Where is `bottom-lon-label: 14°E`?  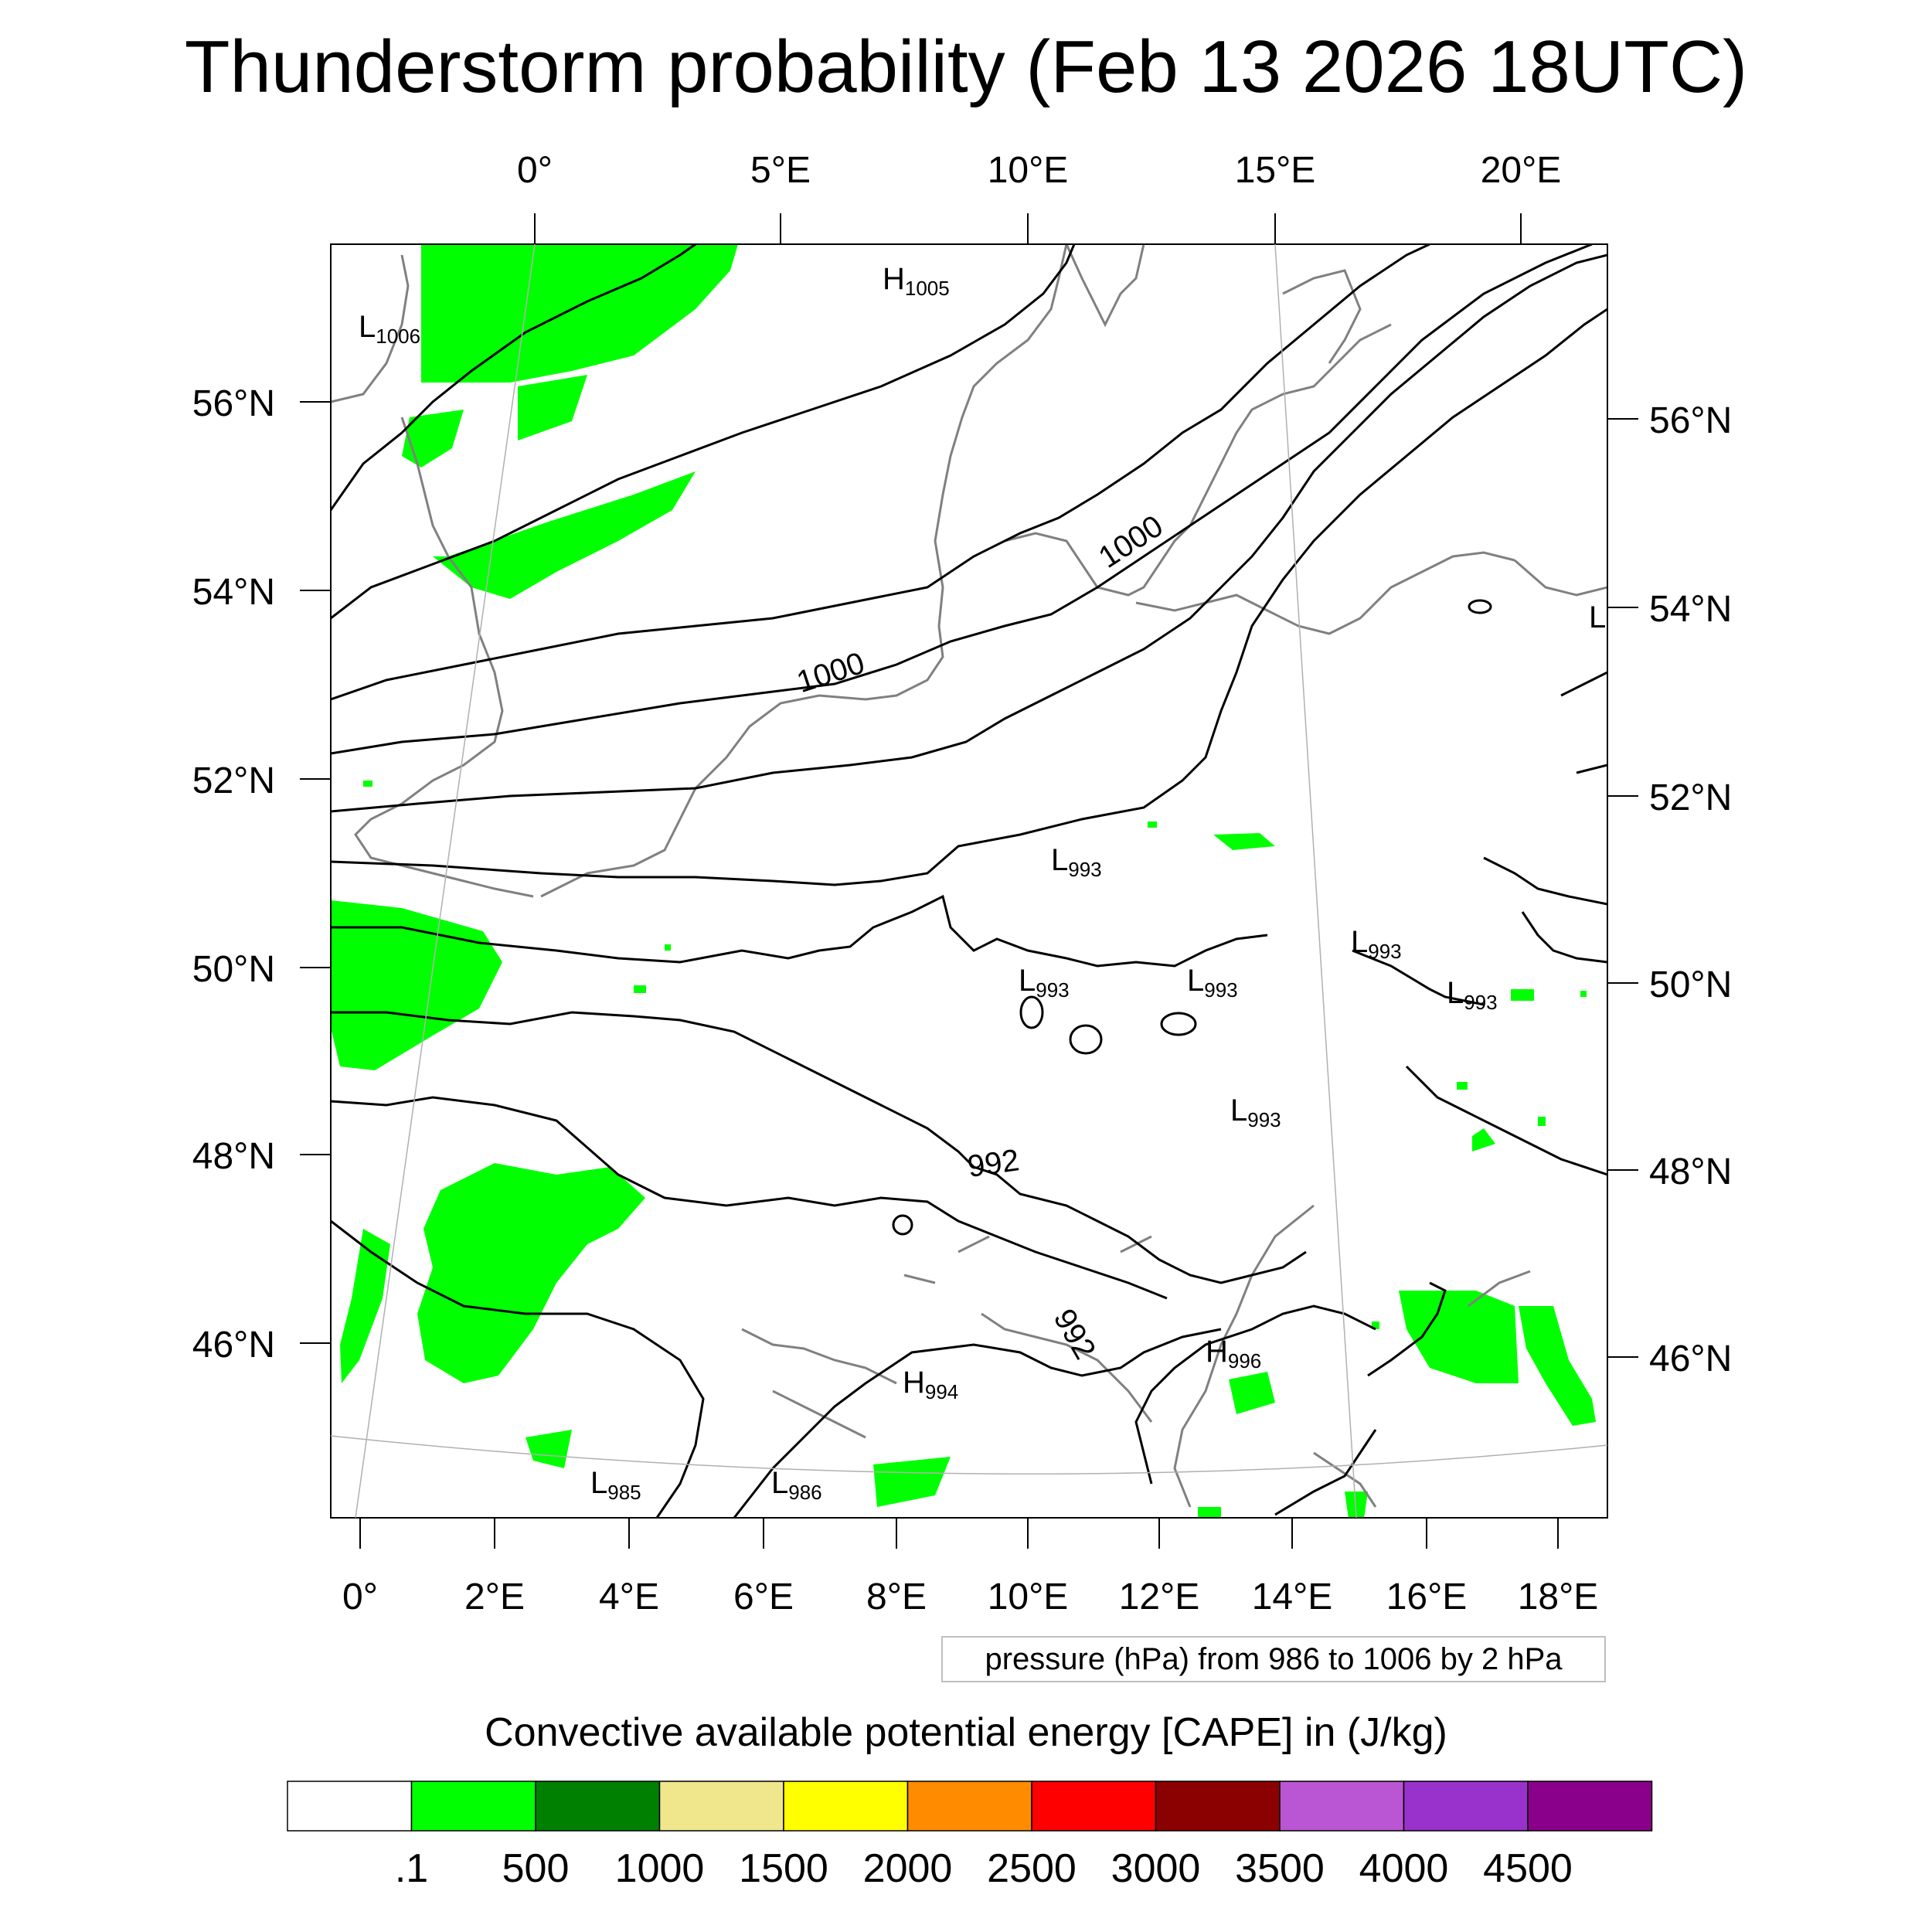 bottom-lon-label: 14°E is located at coordinates (1292, 1597).